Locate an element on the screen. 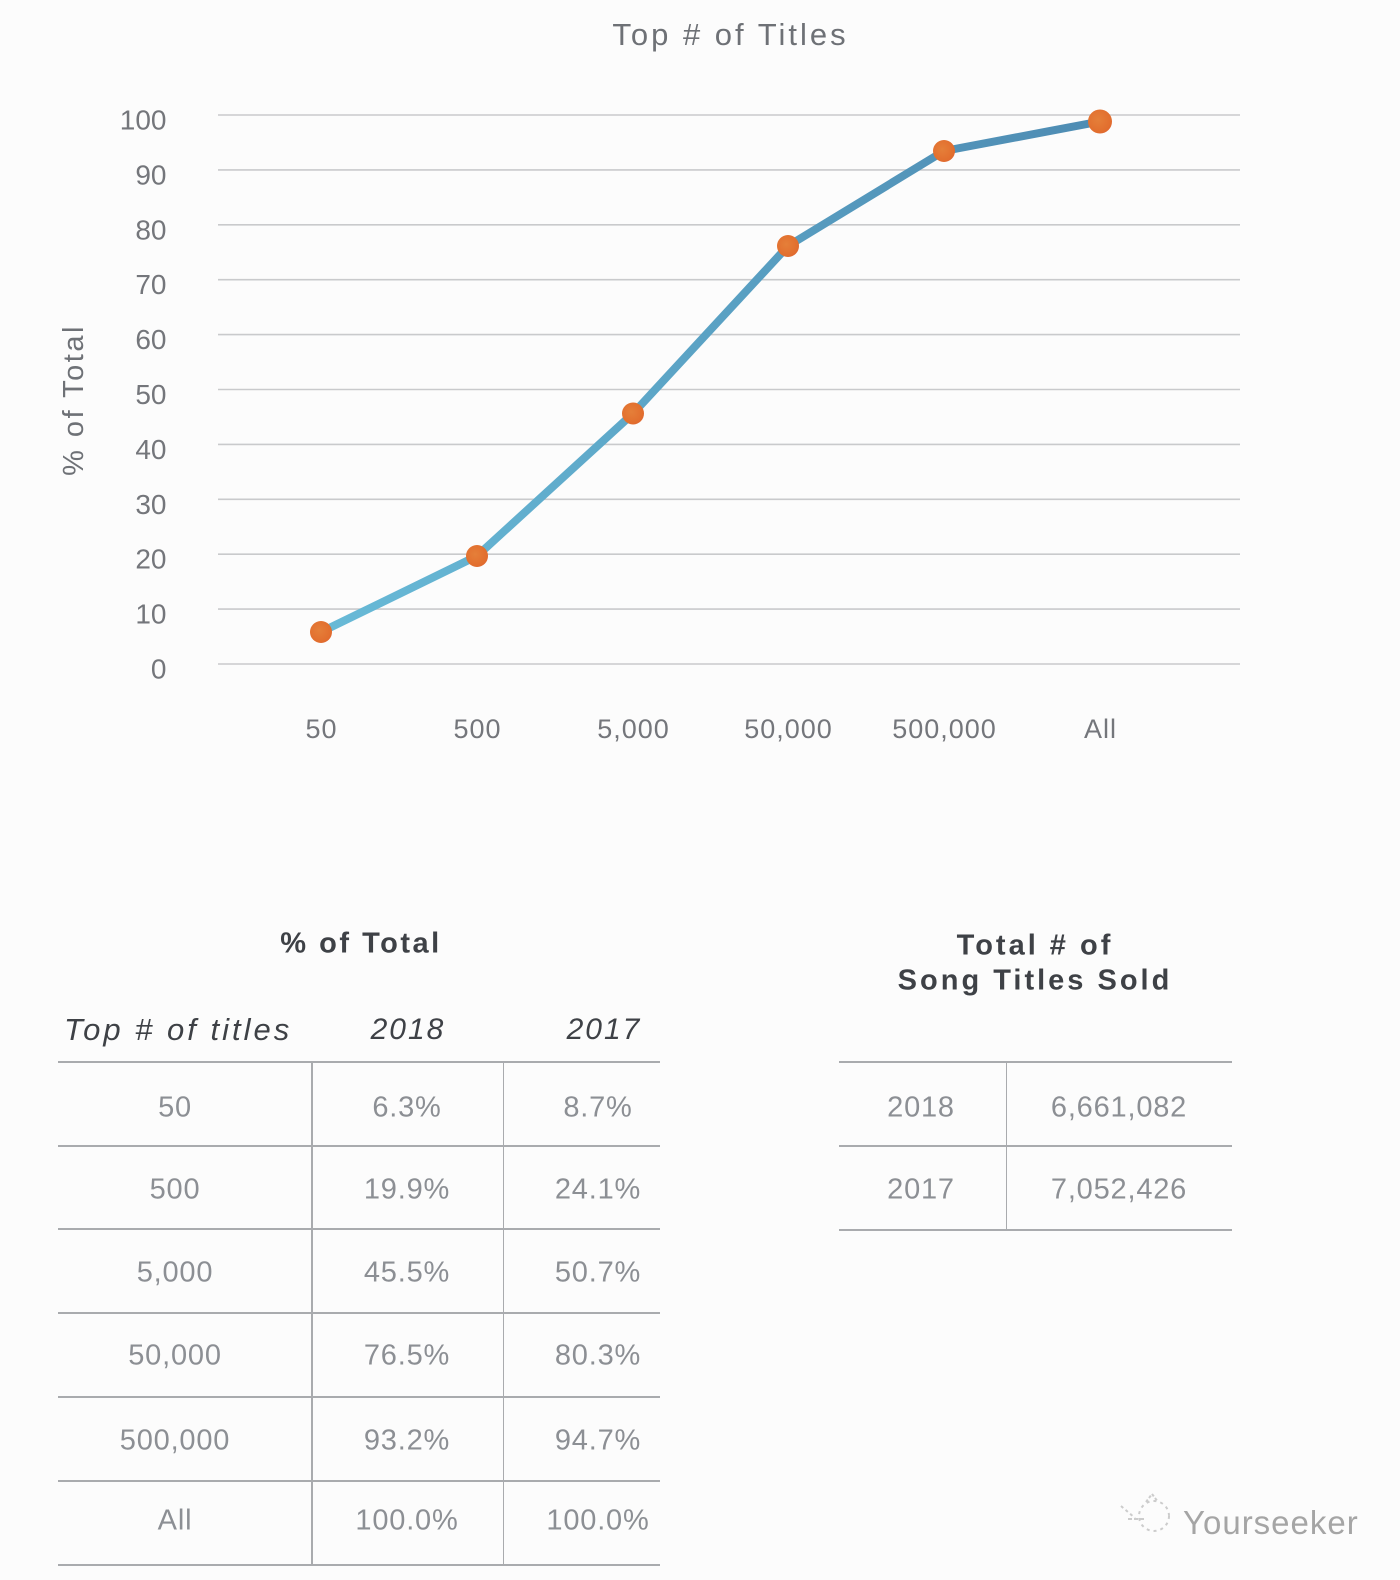  svg-text: All is located at coordinates (1100, 729).